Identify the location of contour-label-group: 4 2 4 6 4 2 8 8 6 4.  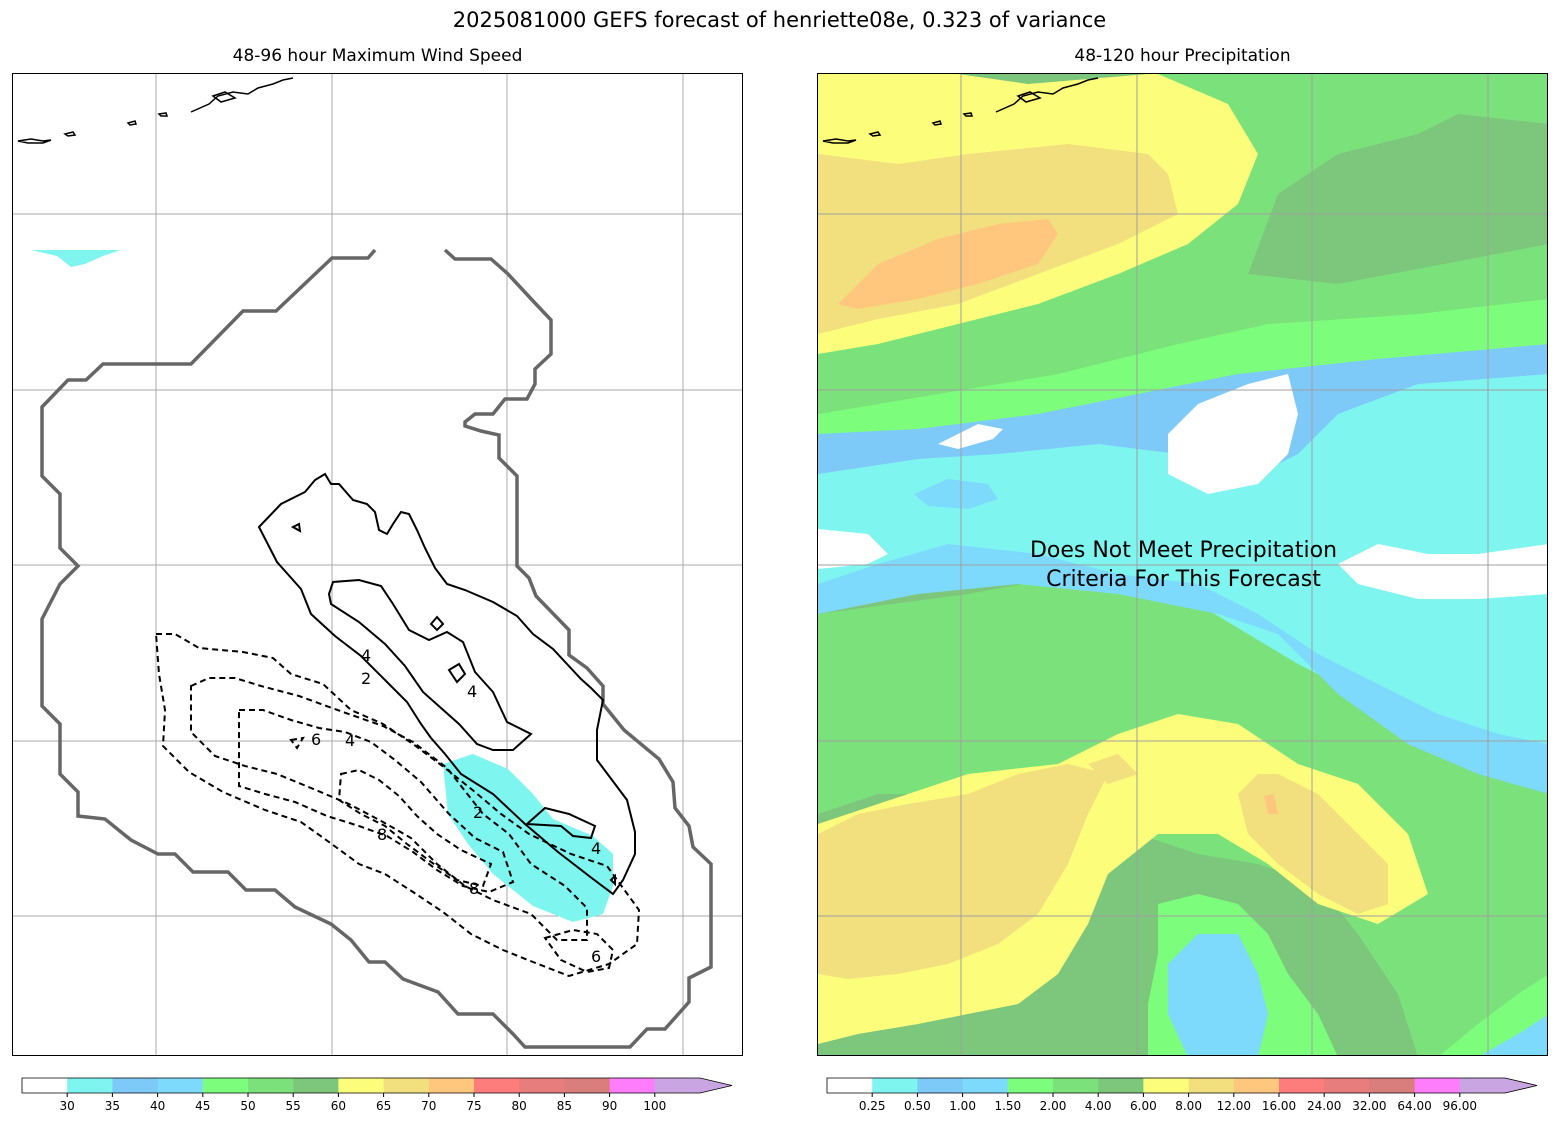
(456, 806).